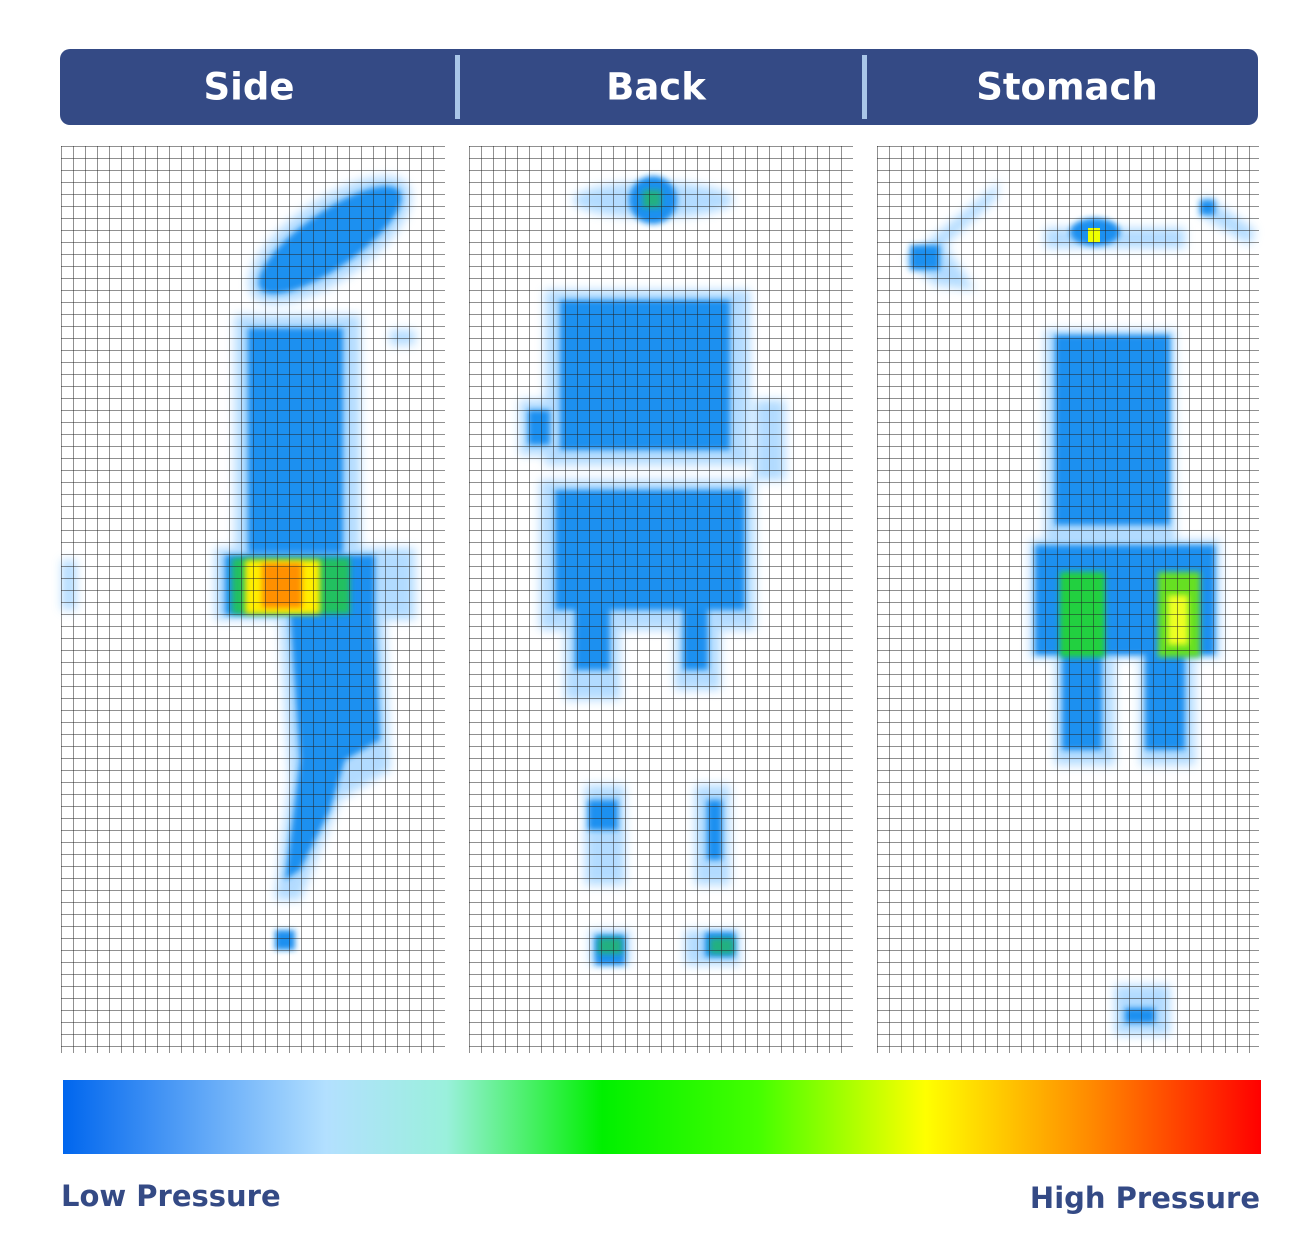 The height and width of the screenshot is (1243, 1313). I want to click on tab-label: Side, so click(249, 87).